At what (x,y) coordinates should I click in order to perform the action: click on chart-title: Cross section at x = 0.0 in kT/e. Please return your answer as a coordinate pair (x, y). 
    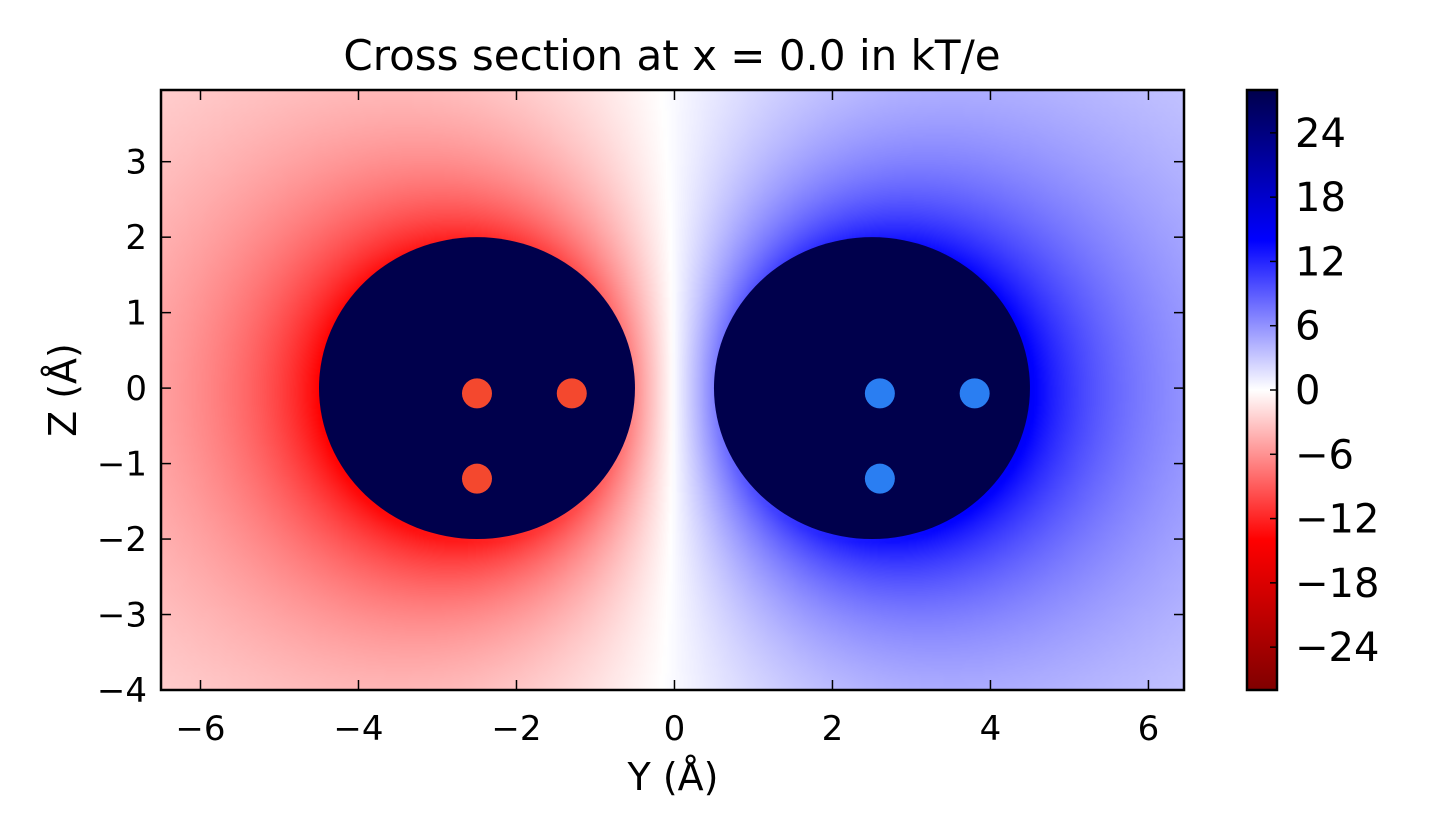
    Looking at the image, I should click on (671, 55).